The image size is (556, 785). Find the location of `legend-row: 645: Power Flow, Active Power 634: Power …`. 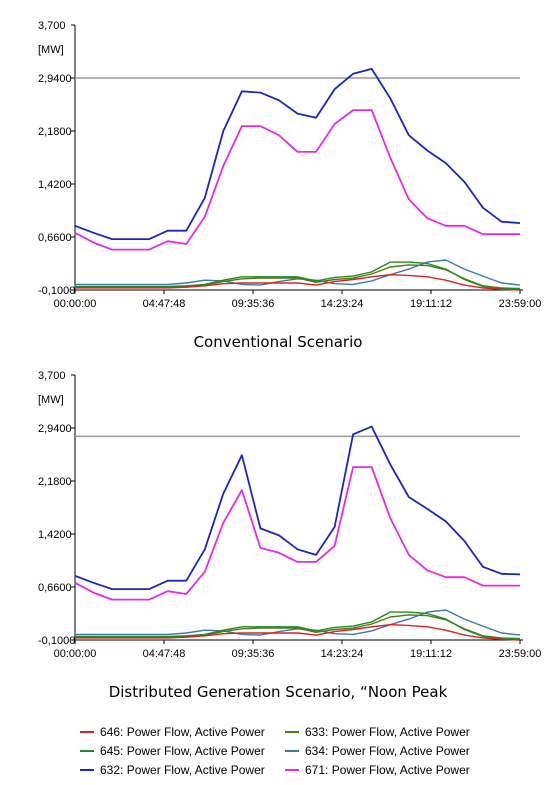

legend-row: 645: Power Flow, Active Power 634: Power … is located at coordinates (300, 750).